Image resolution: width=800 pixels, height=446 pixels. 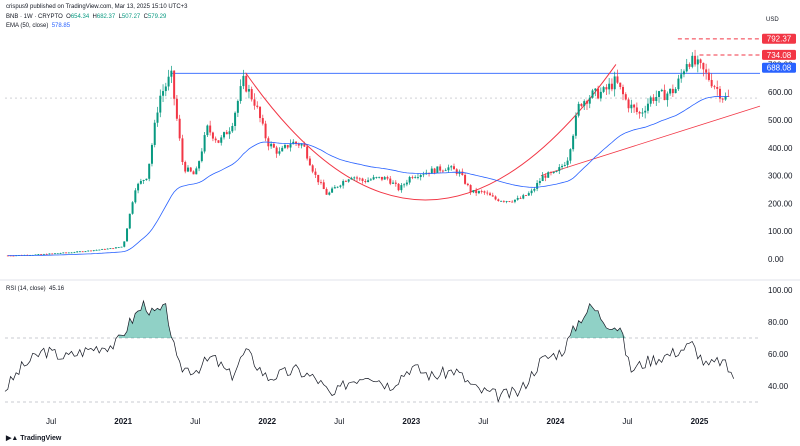 I want to click on price-tick-label: 300.00, so click(x=780, y=176).